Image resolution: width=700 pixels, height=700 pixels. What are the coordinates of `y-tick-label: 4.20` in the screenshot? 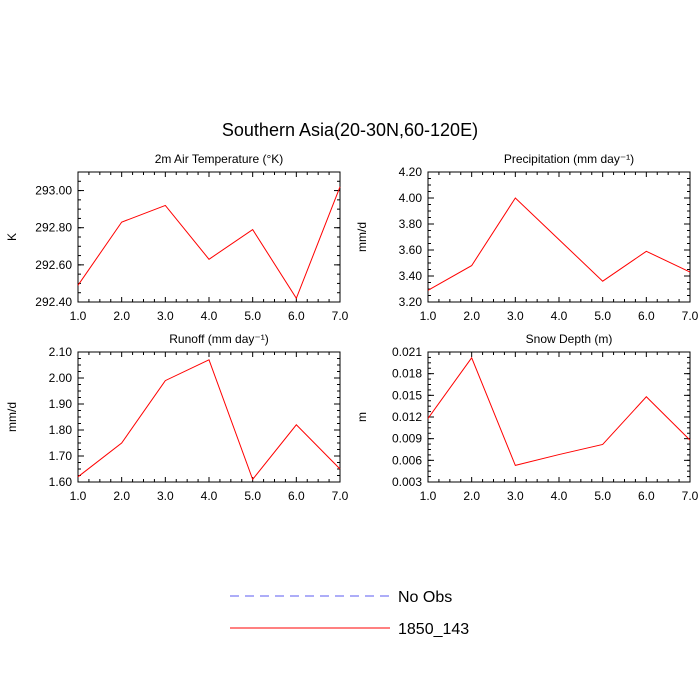 It's located at (411, 172).